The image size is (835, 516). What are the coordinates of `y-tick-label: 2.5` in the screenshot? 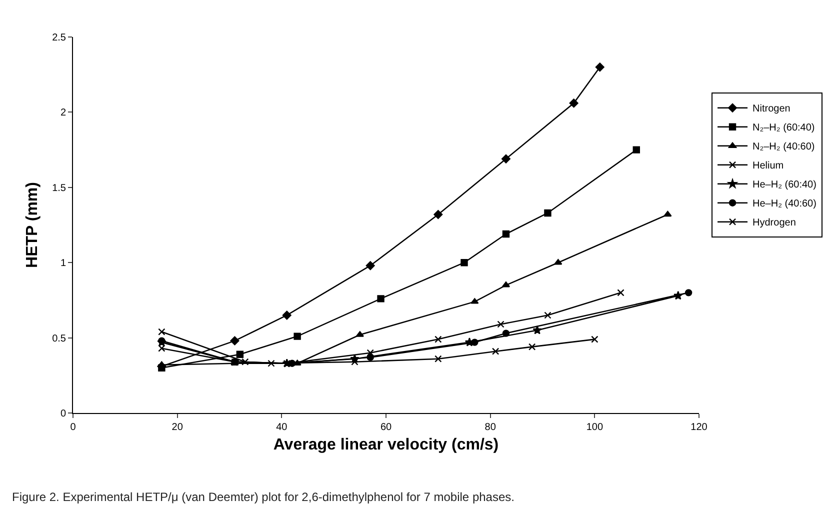 It's located at (59, 38).